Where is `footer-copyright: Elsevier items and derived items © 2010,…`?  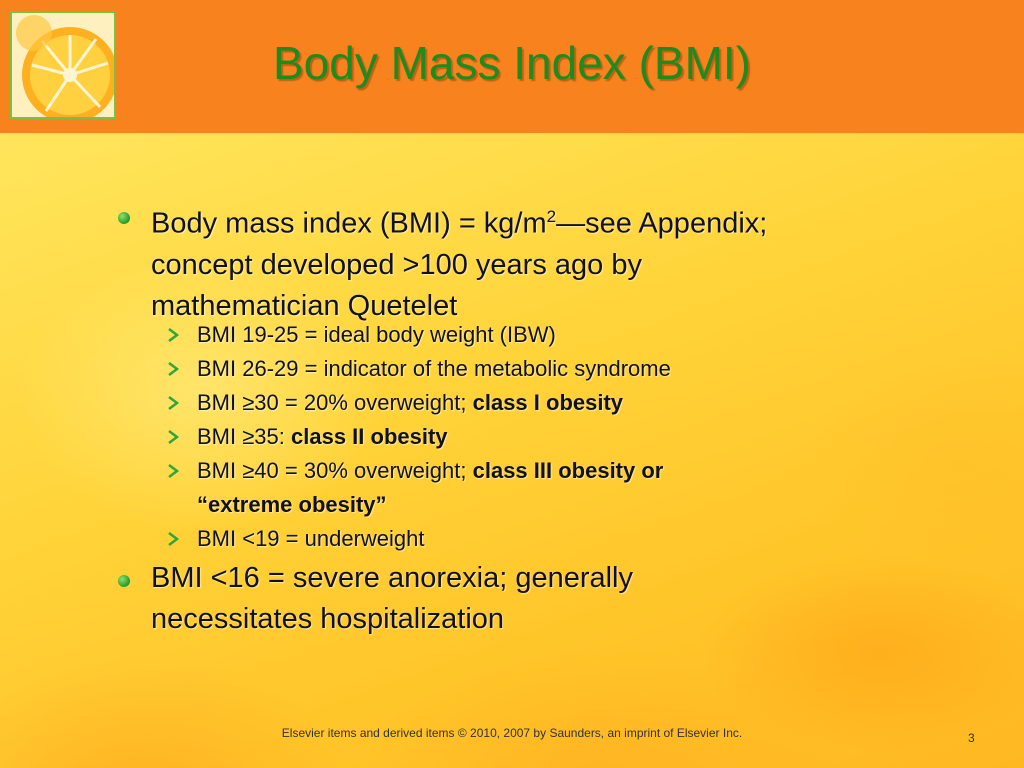
footer-copyright: Elsevier items and derived items © 2010,… is located at coordinates (512, 733).